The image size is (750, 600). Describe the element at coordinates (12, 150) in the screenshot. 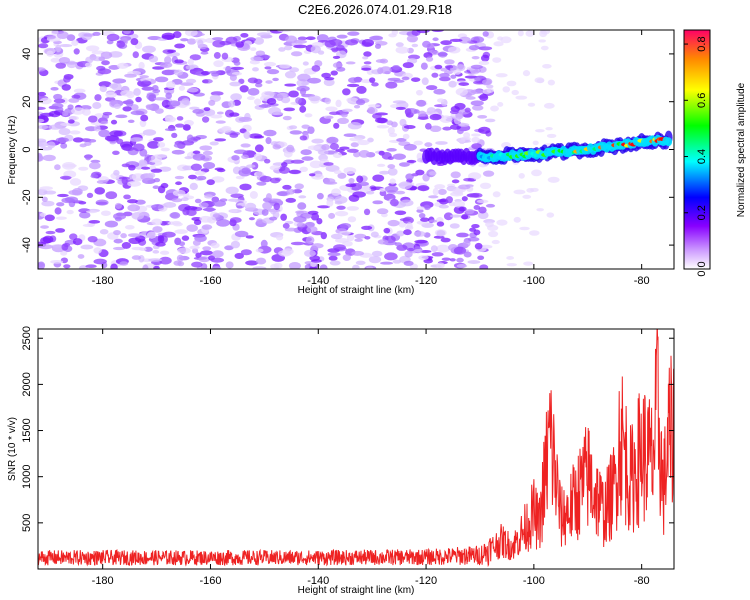

I see `spectrogram-y-axis-label: Frequency (Hz)` at that location.